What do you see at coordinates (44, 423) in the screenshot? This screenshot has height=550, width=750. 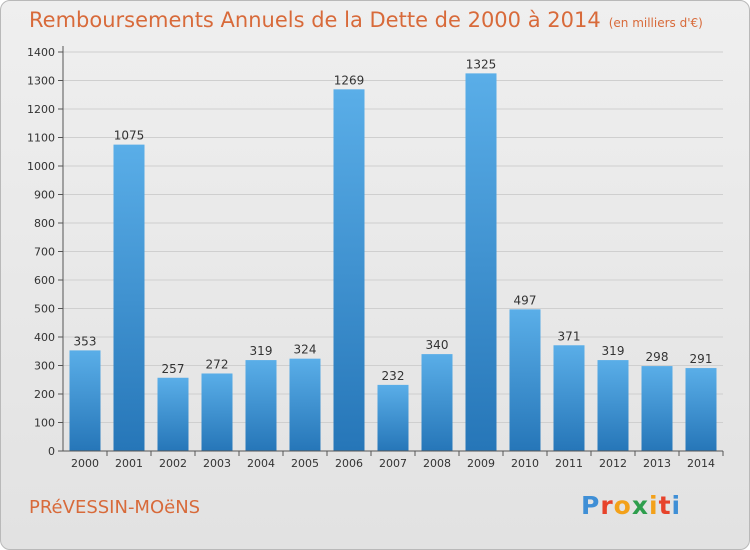 I see `y-tick-label: 100` at bounding box center [44, 423].